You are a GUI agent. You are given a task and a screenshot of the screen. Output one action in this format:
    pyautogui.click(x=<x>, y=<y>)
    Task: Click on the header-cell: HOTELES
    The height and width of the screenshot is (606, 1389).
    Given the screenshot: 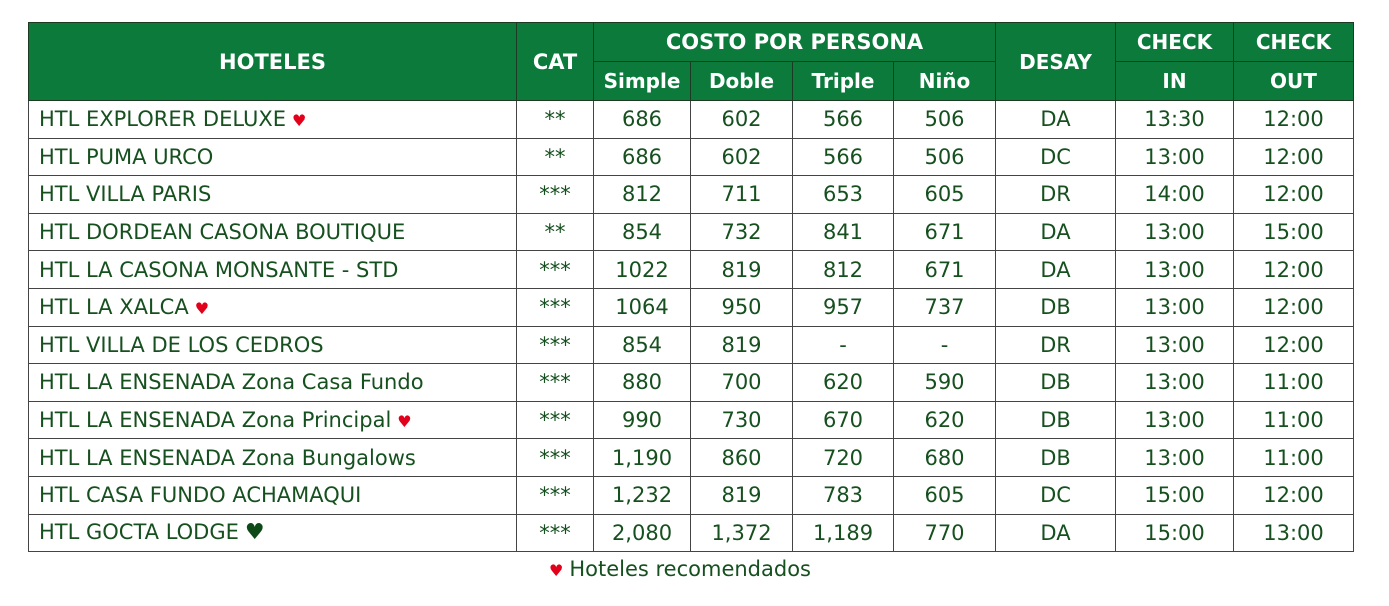 What is the action you would take?
    pyautogui.click(x=272, y=61)
    